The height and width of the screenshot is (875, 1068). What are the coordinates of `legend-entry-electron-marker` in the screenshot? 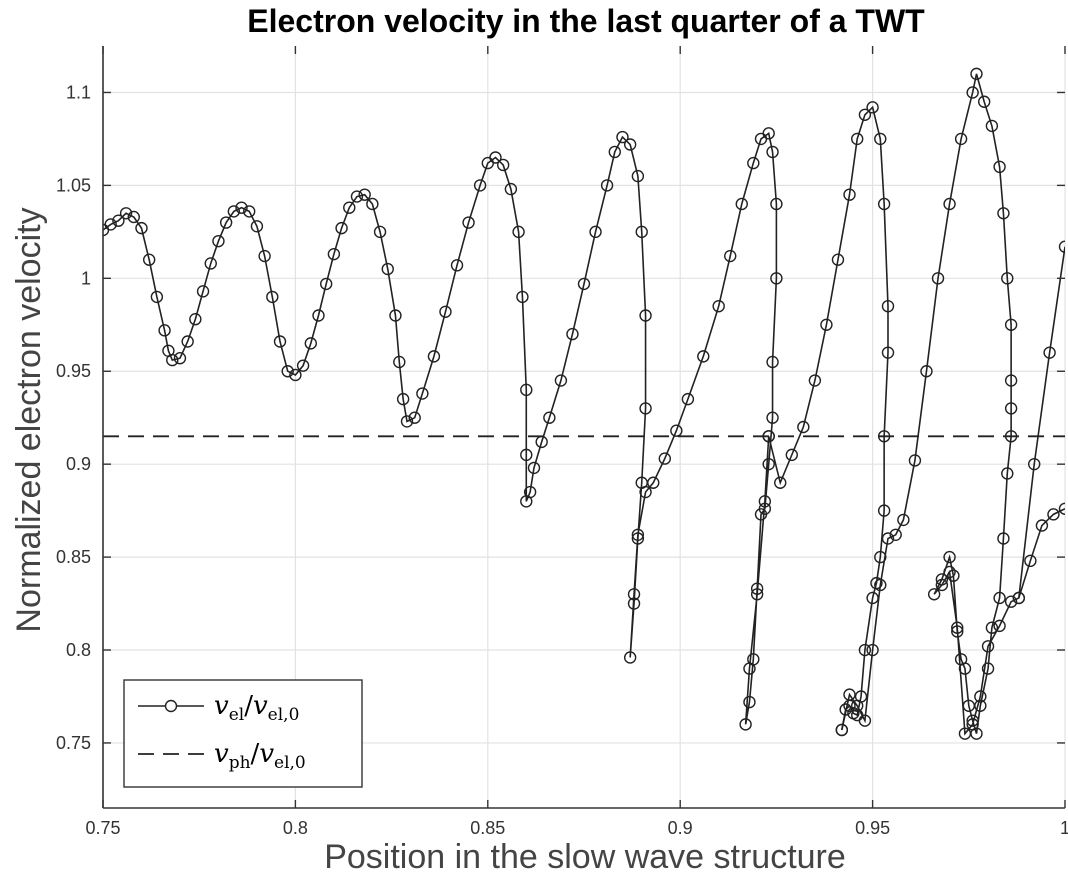 It's located at (171, 706).